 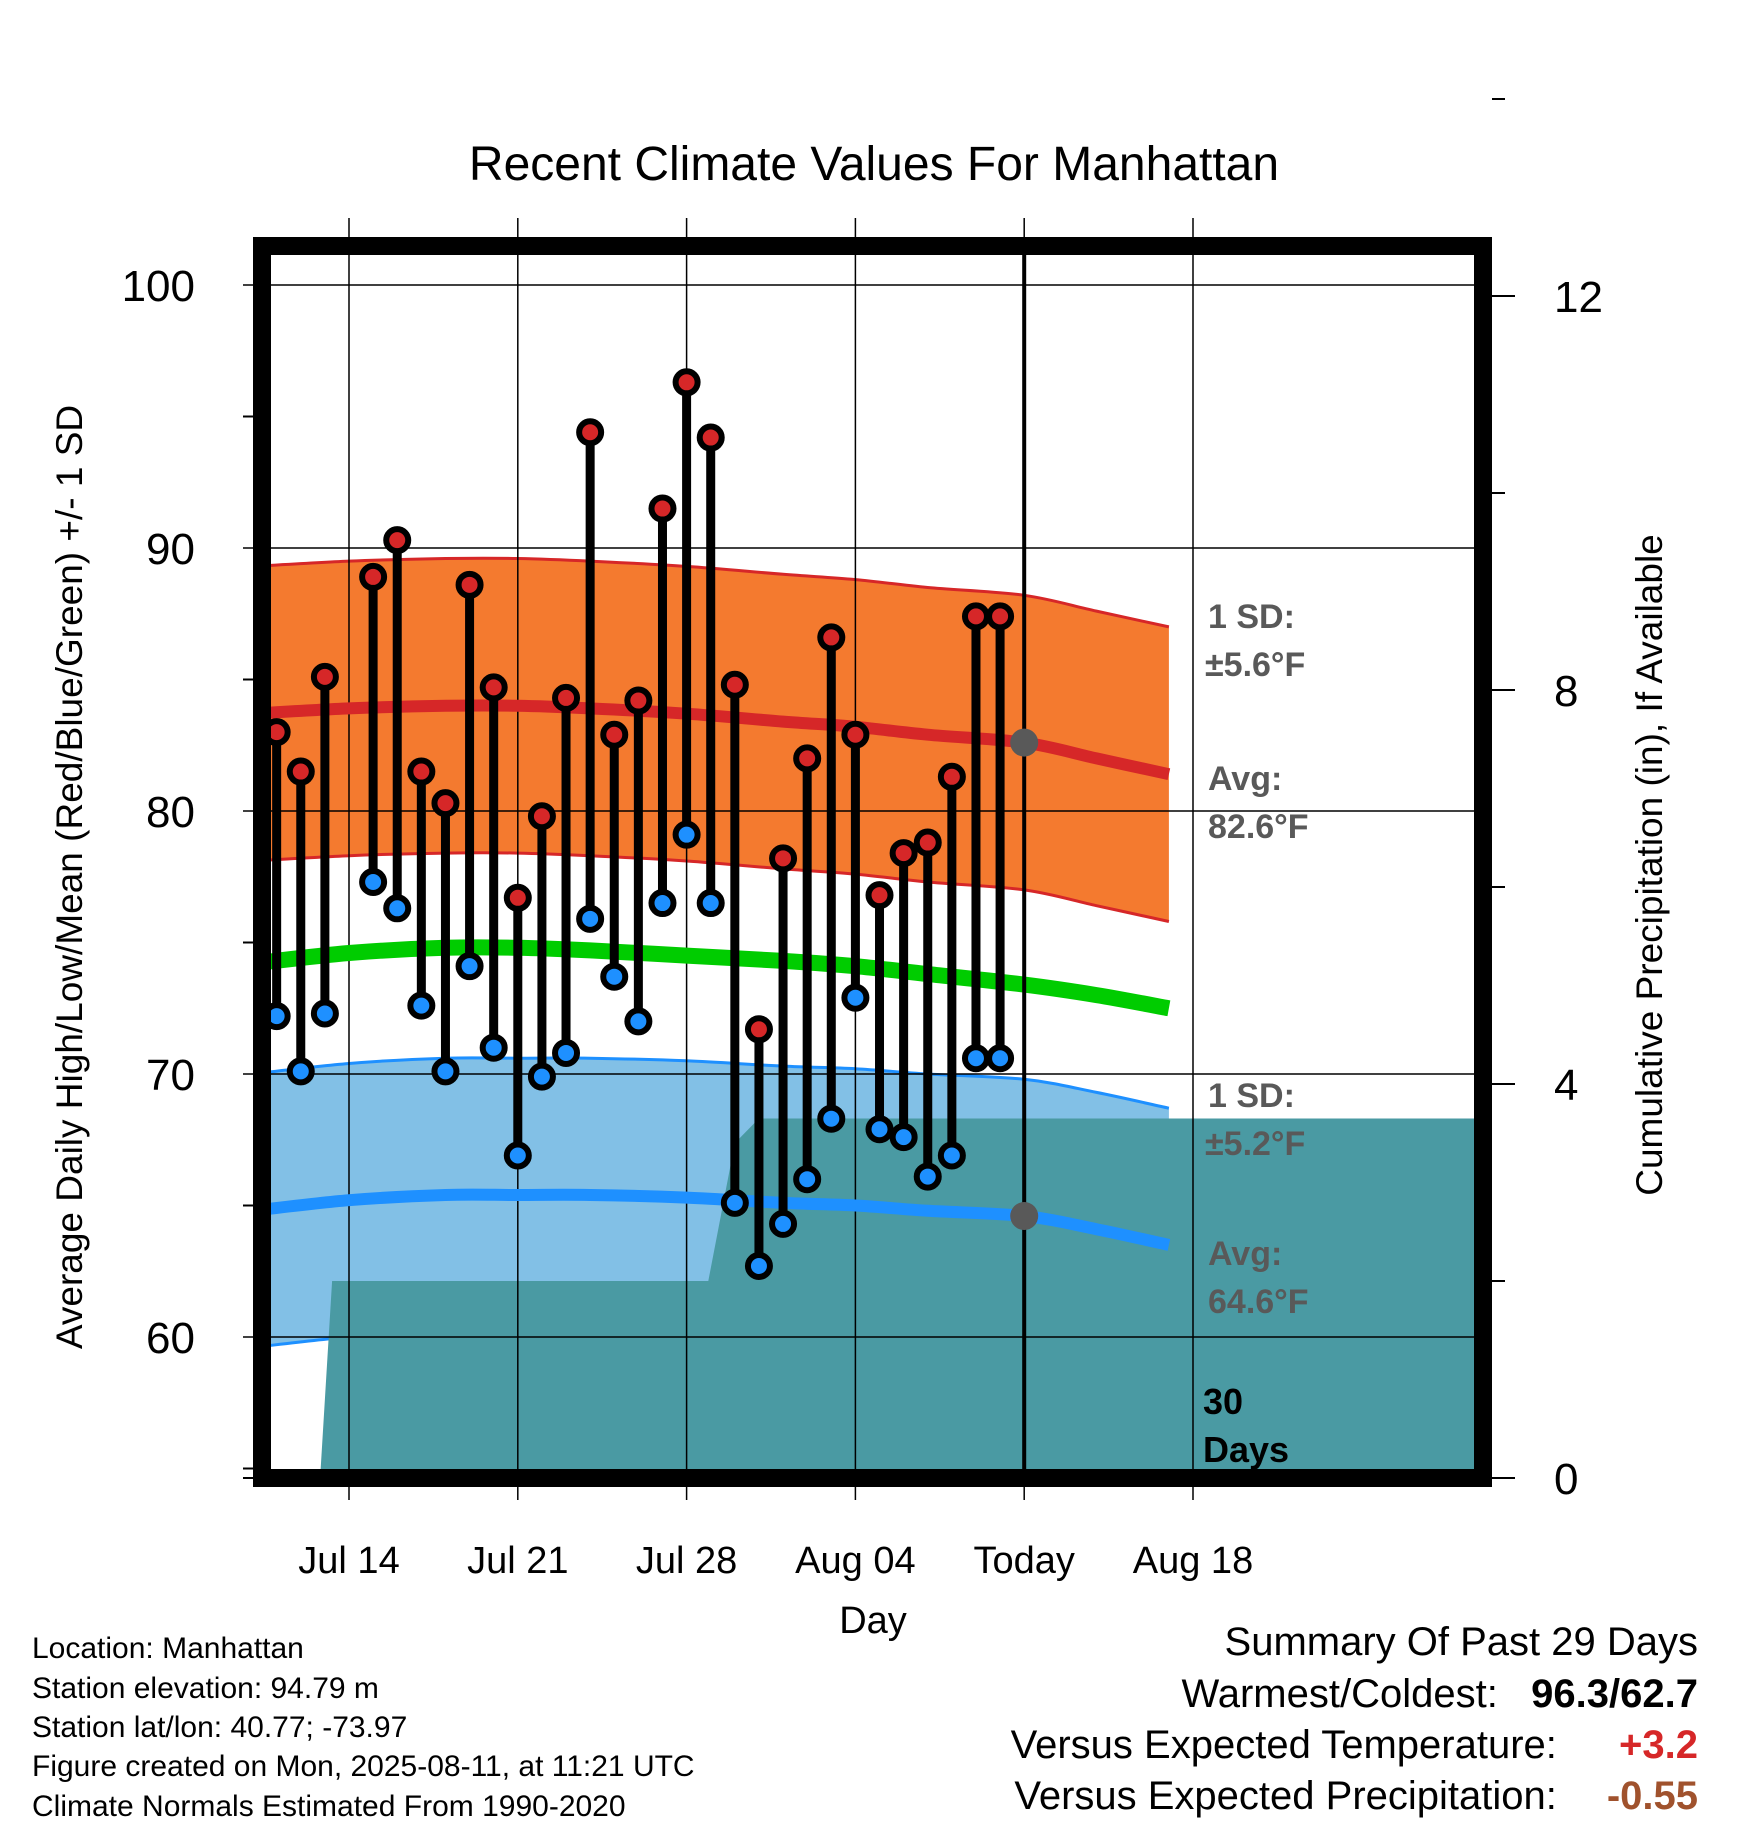 I want to click on x-tick-label: Aug 04, so click(x=855, y=1561).